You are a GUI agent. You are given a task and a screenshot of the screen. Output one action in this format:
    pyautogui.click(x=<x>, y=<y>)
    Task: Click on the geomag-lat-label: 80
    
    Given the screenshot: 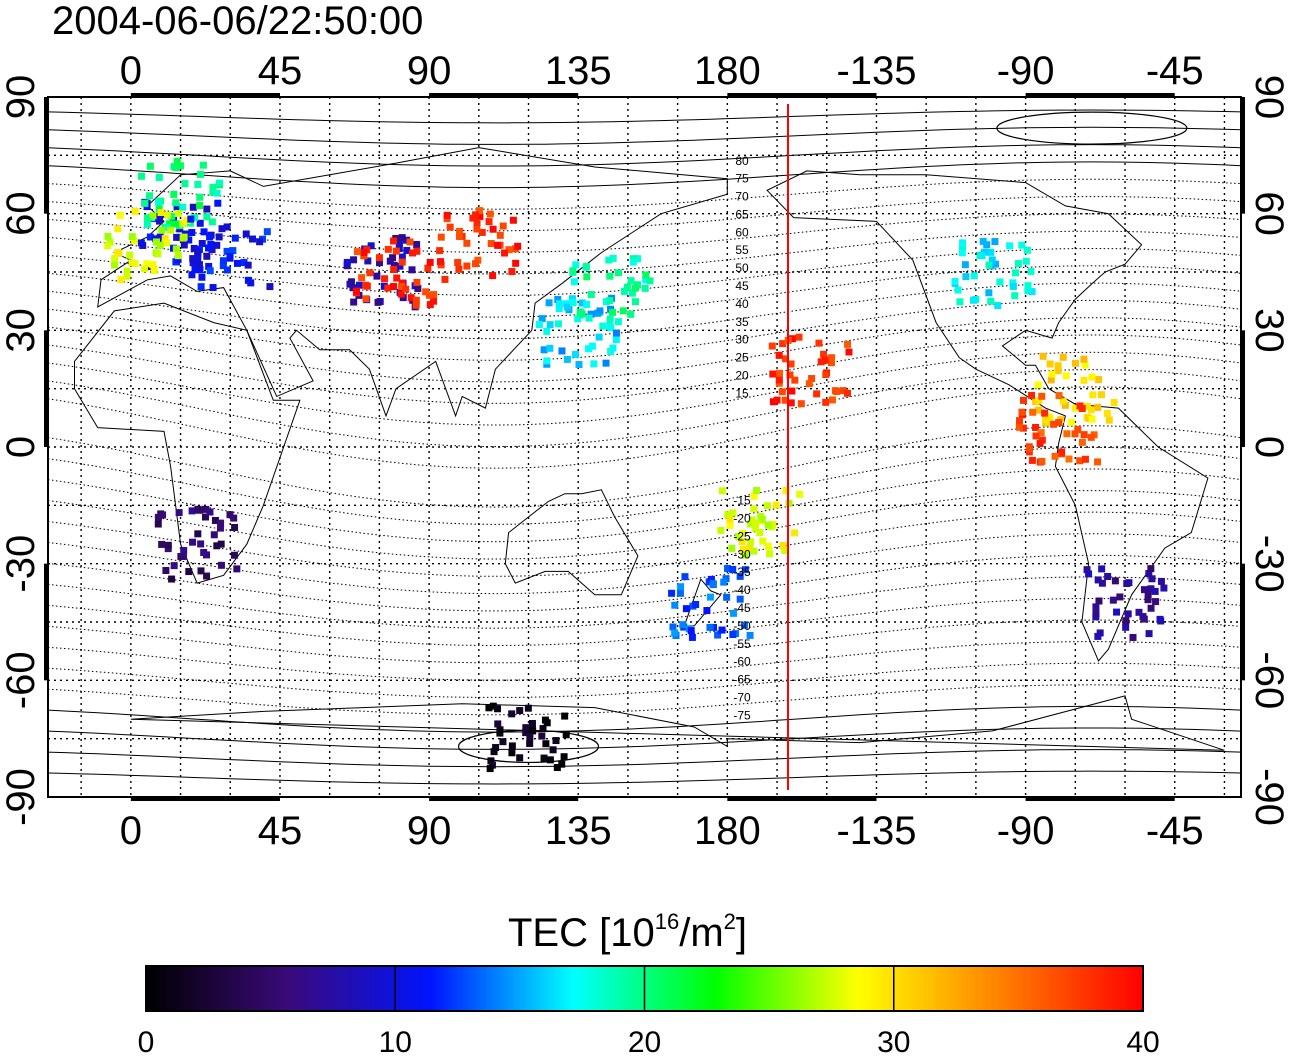 What is the action you would take?
    pyautogui.click(x=742, y=161)
    